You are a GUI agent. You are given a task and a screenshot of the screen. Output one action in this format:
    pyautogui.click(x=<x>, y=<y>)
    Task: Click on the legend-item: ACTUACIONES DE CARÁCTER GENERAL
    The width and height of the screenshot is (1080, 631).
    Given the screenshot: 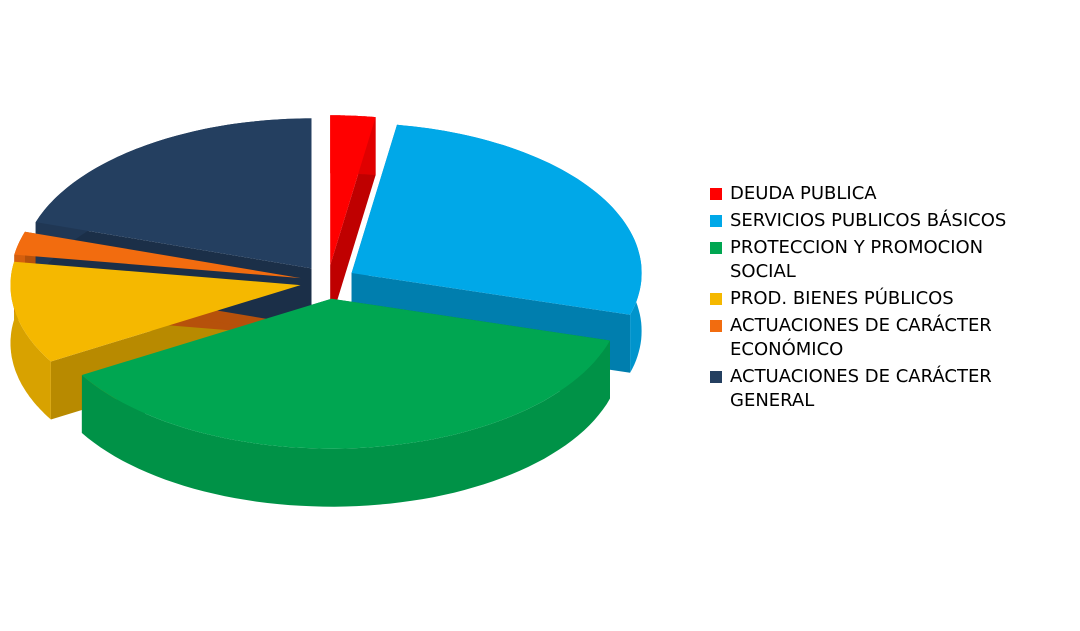 What is the action you would take?
    pyautogui.click(x=877, y=389)
    